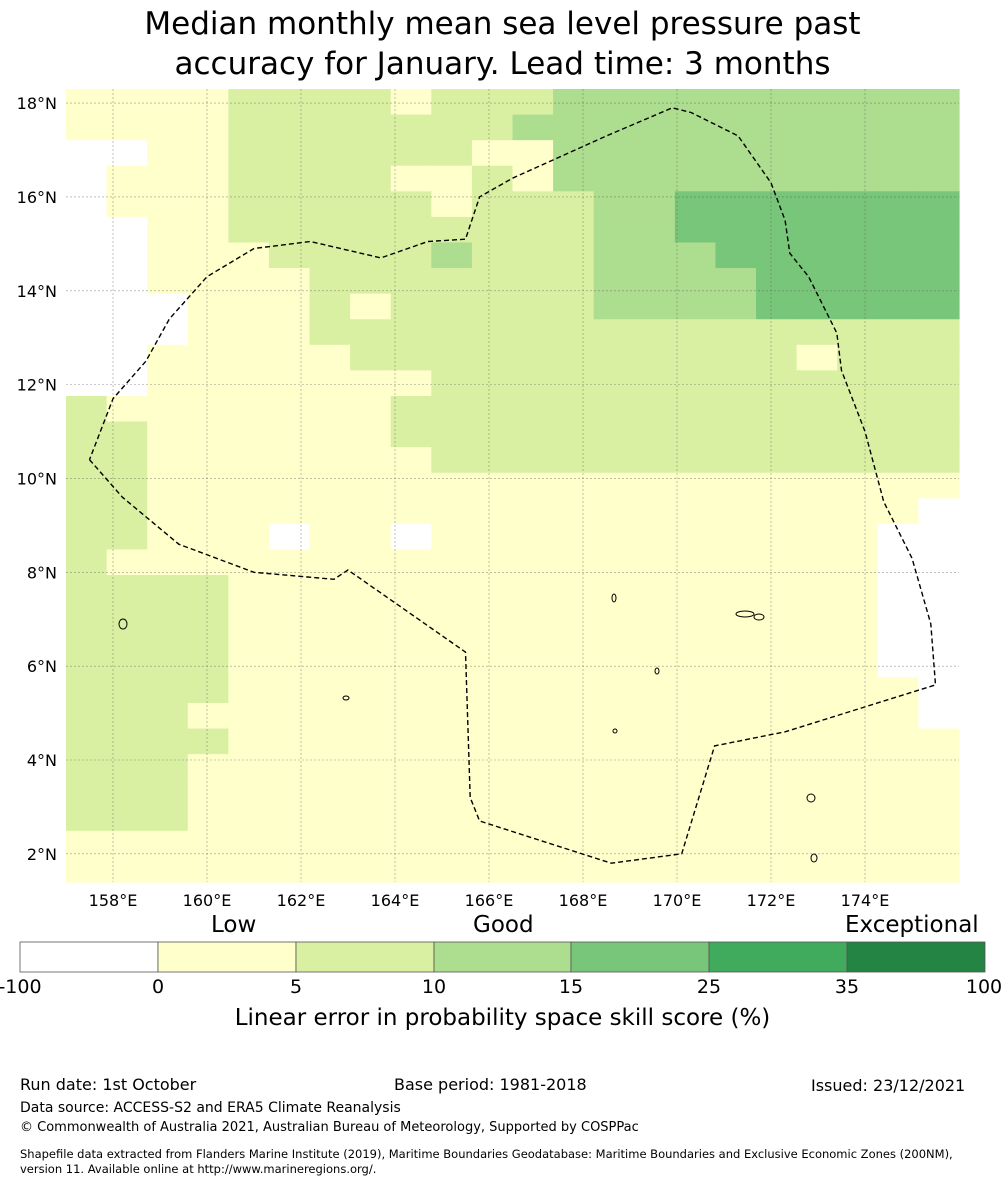 This screenshot has width=1005, height=1185. What do you see at coordinates (21, 987) in the screenshot?
I see `colorbar-tick: -100` at bounding box center [21, 987].